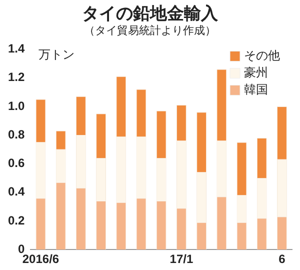 This screenshot has width=300, height=270. I want to click on y-tick-label: 1.4, so click(16, 49).